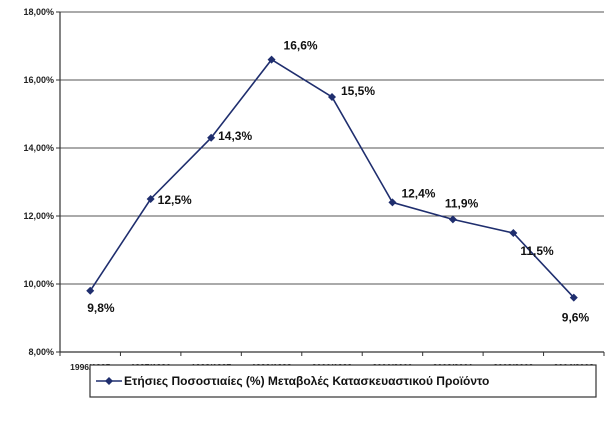 This screenshot has width=616, height=421. What do you see at coordinates (101, 308) in the screenshot?
I see `data-label: 9,8%` at bounding box center [101, 308].